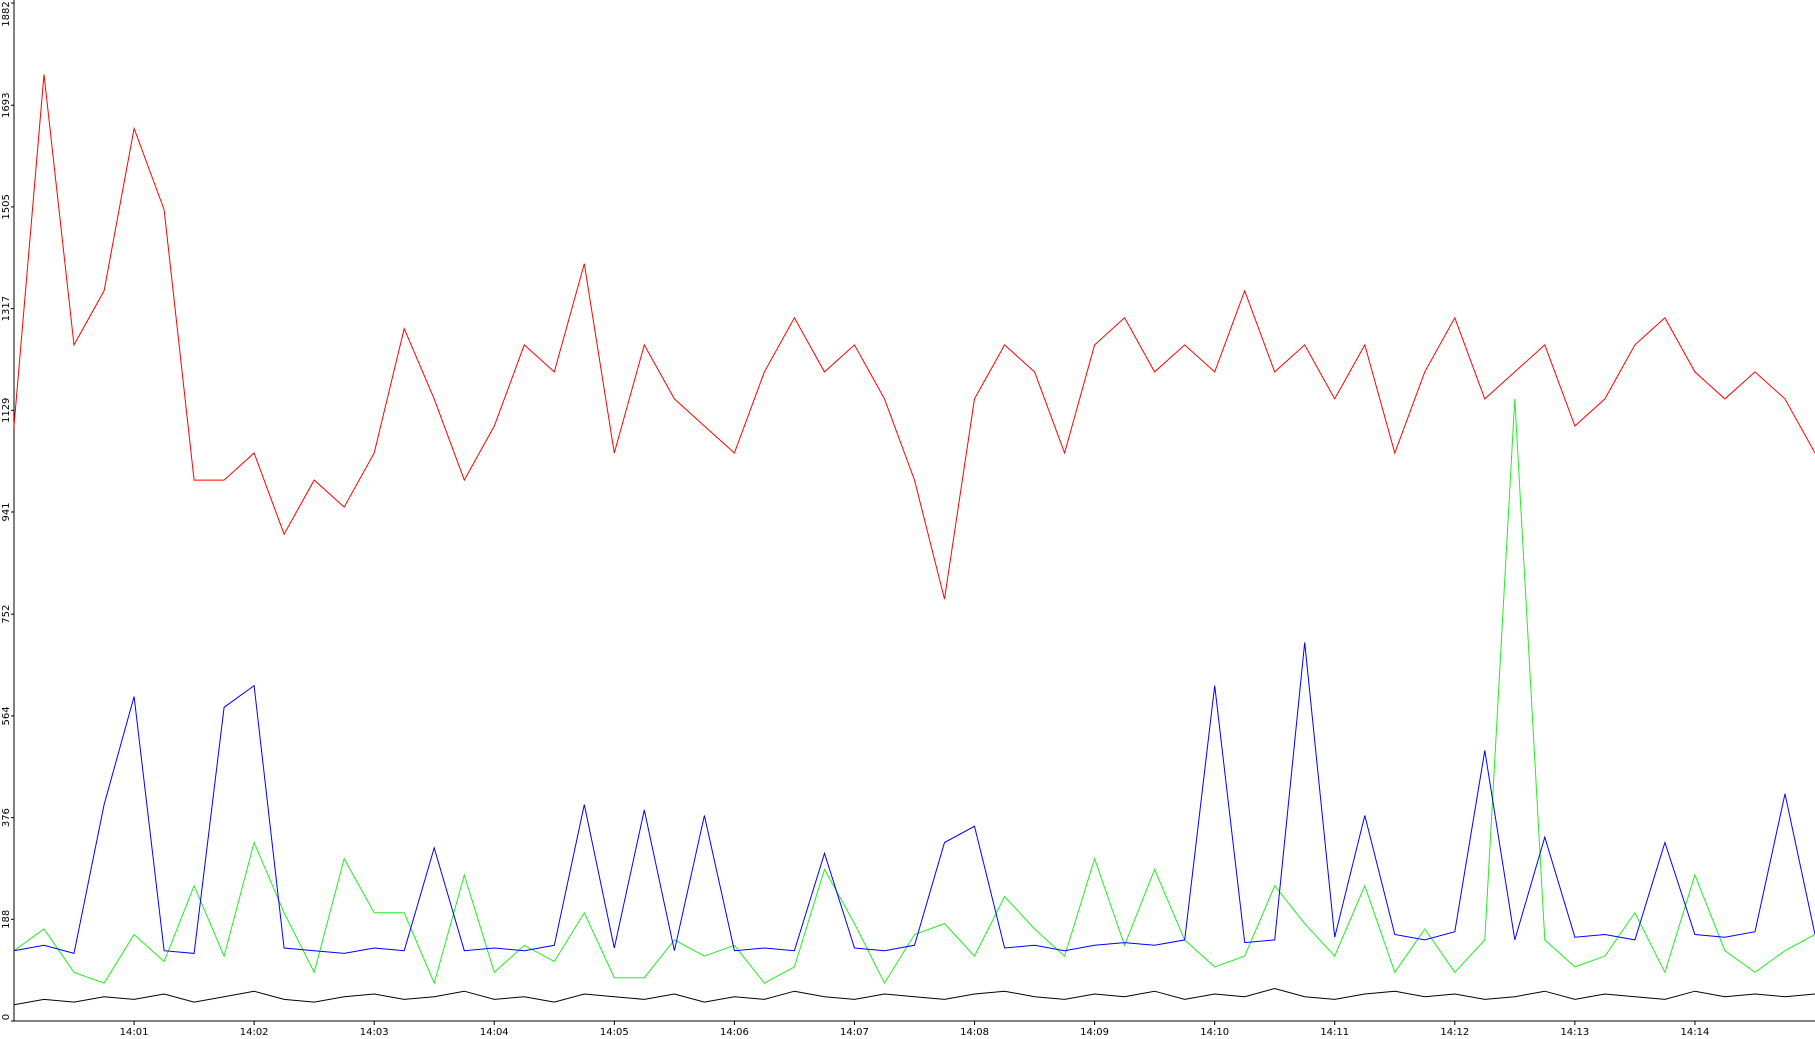 Image resolution: width=1815 pixels, height=1039 pixels. Describe the element at coordinates (254, 1032) in the screenshot. I see `x-tick-label: 14:02` at that location.